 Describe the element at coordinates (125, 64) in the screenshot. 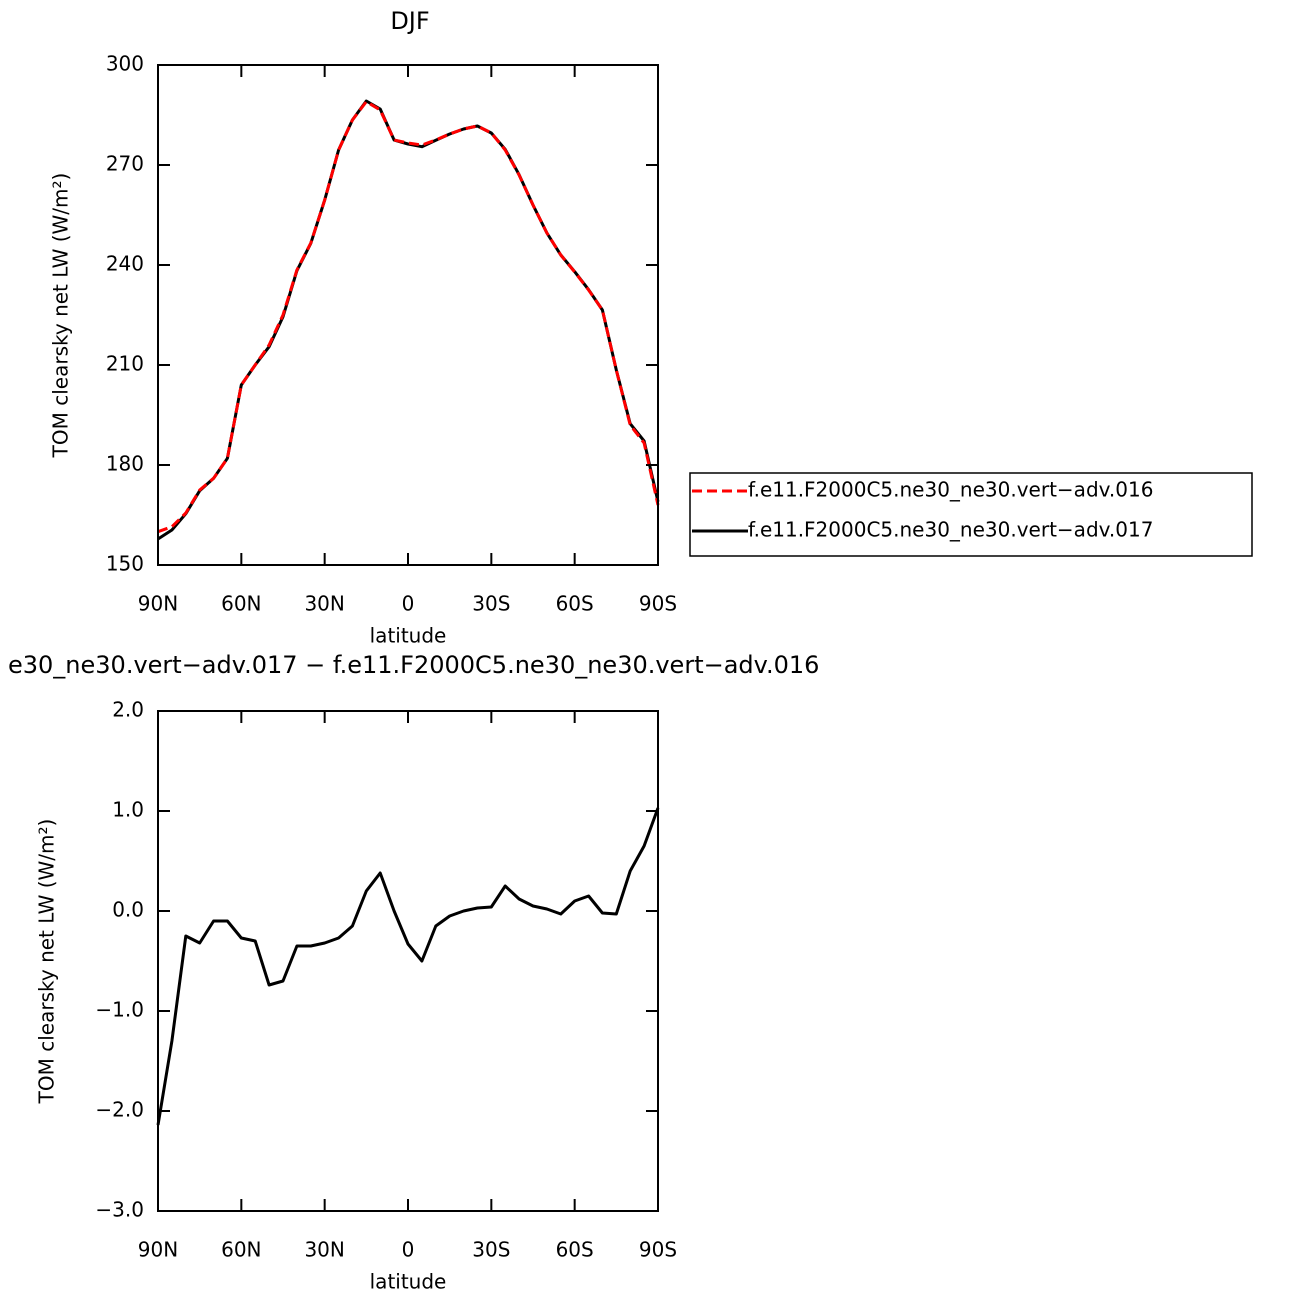

I see `y-tick-label: 300` at that location.